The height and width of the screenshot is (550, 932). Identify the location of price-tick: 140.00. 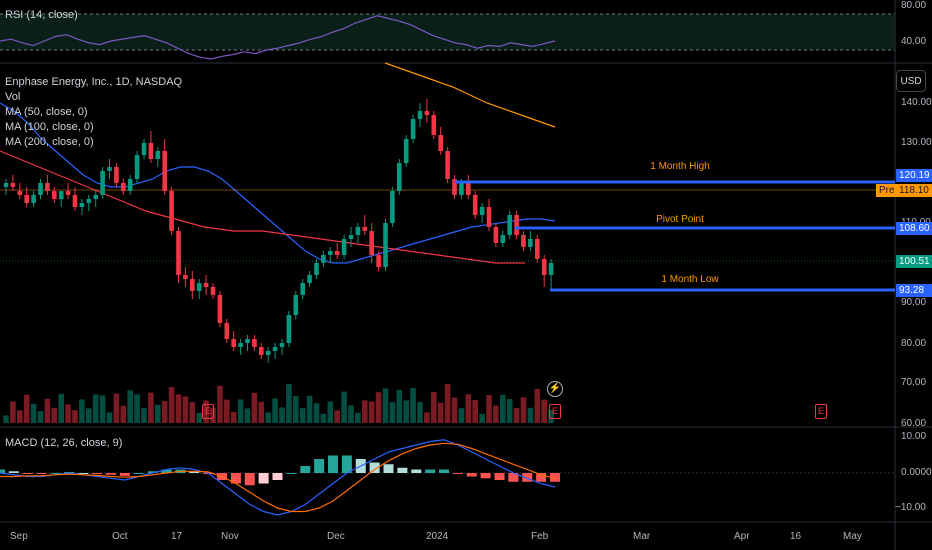
(916, 102).